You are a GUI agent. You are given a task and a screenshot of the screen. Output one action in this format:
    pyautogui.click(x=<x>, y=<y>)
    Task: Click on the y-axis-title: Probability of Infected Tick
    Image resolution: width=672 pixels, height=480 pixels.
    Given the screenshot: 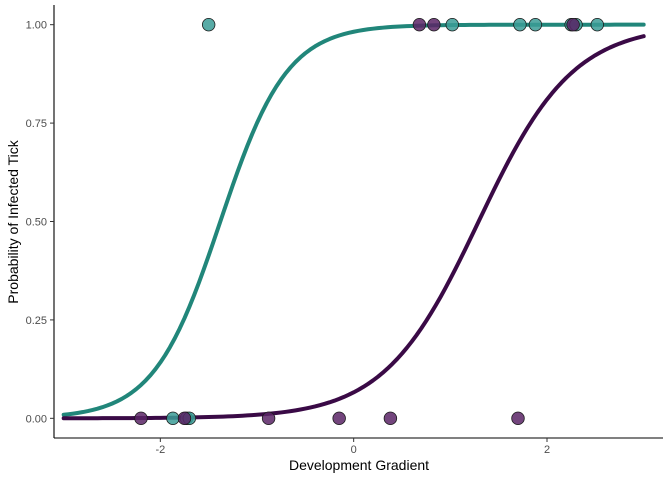 What is the action you would take?
    pyautogui.click(x=13, y=221)
    